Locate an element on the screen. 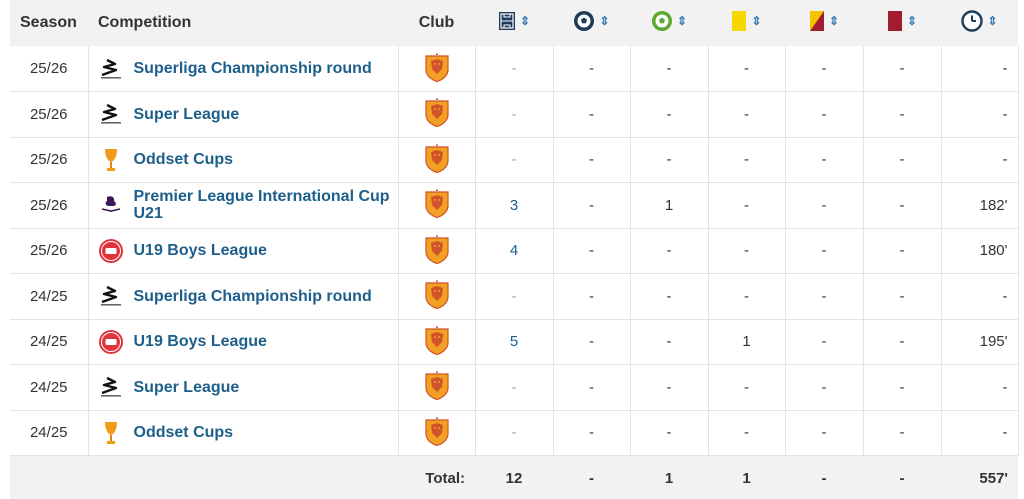 Image resolution: width=1024 pixels, height=499 pixels. table-row: 25/26 Oddset Cups - - - - - - - is located at coordinates (514, 160).